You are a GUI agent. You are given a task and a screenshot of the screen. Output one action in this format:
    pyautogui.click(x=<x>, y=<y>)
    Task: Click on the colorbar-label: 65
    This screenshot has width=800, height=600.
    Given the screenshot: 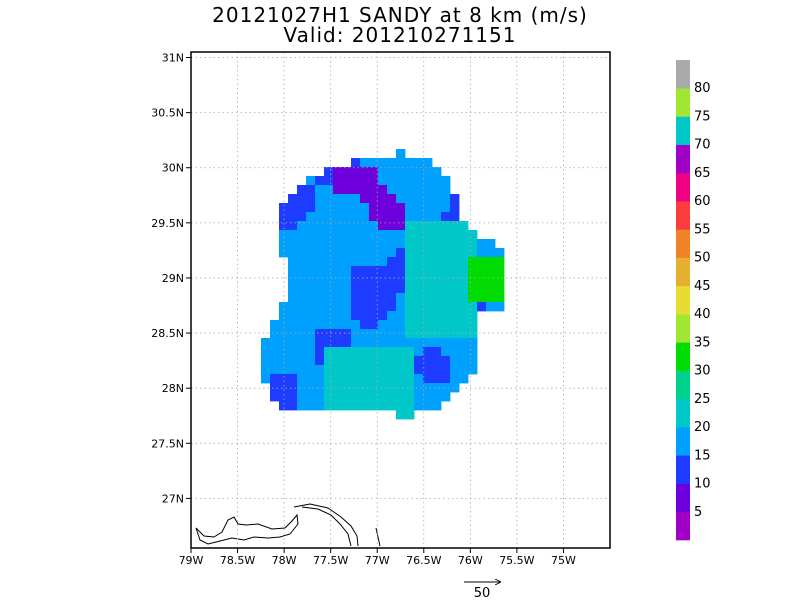 What is the action you would take?
    pyautogui.click(x=702, y=173)
    